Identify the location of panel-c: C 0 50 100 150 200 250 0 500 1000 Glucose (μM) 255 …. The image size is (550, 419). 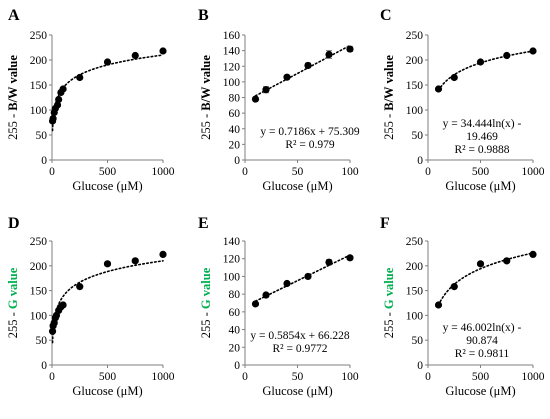
(462, 100).